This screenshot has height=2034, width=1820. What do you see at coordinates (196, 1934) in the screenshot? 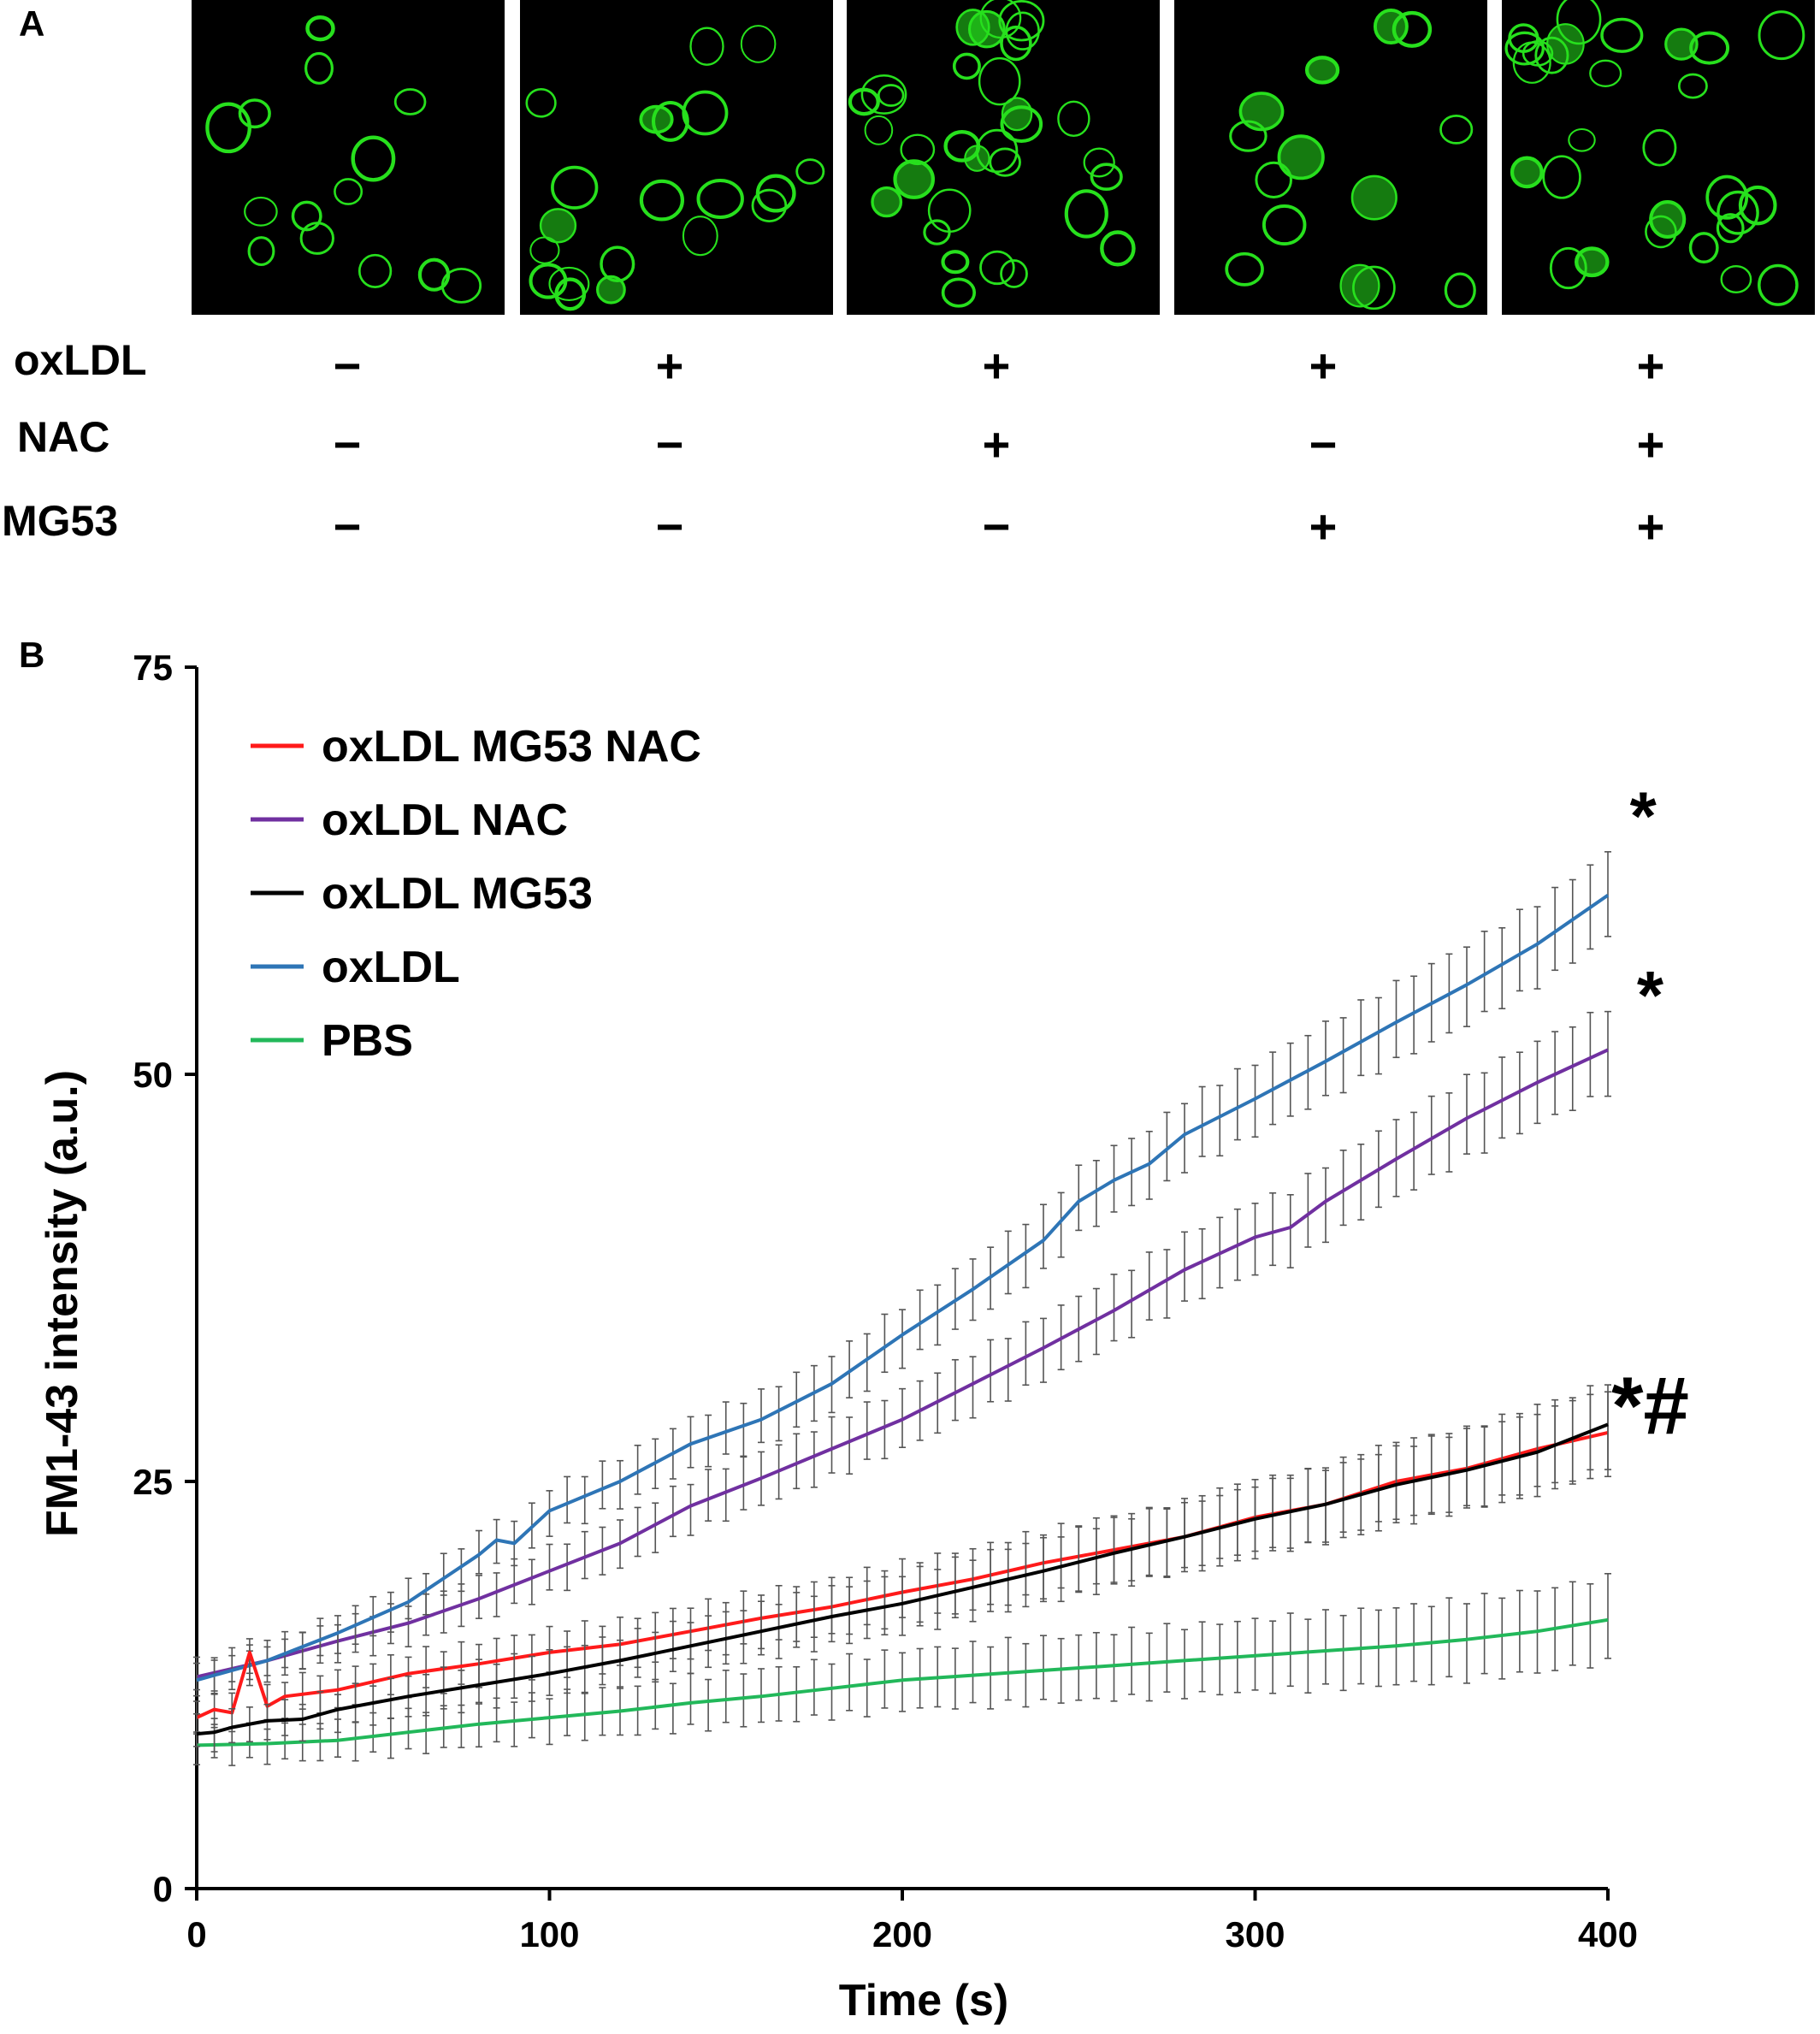
I see `x-tick-label: 0` at bounding box center [196, 1934].